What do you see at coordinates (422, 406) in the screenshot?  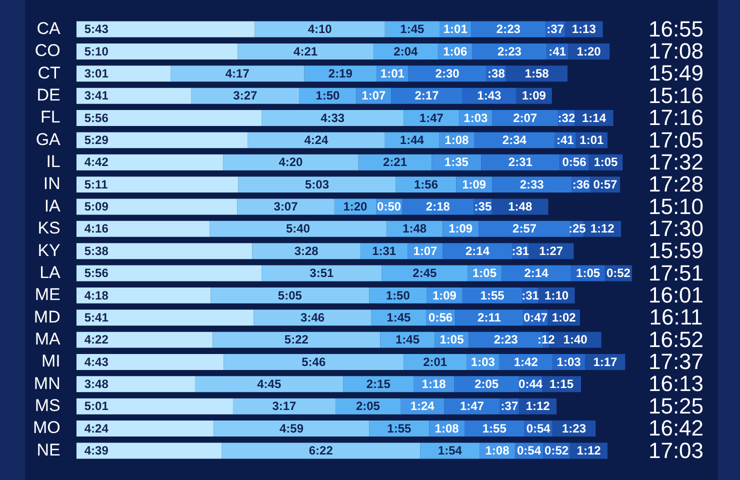 I see `data-label: 1:24` at bounding box center [422, 406].